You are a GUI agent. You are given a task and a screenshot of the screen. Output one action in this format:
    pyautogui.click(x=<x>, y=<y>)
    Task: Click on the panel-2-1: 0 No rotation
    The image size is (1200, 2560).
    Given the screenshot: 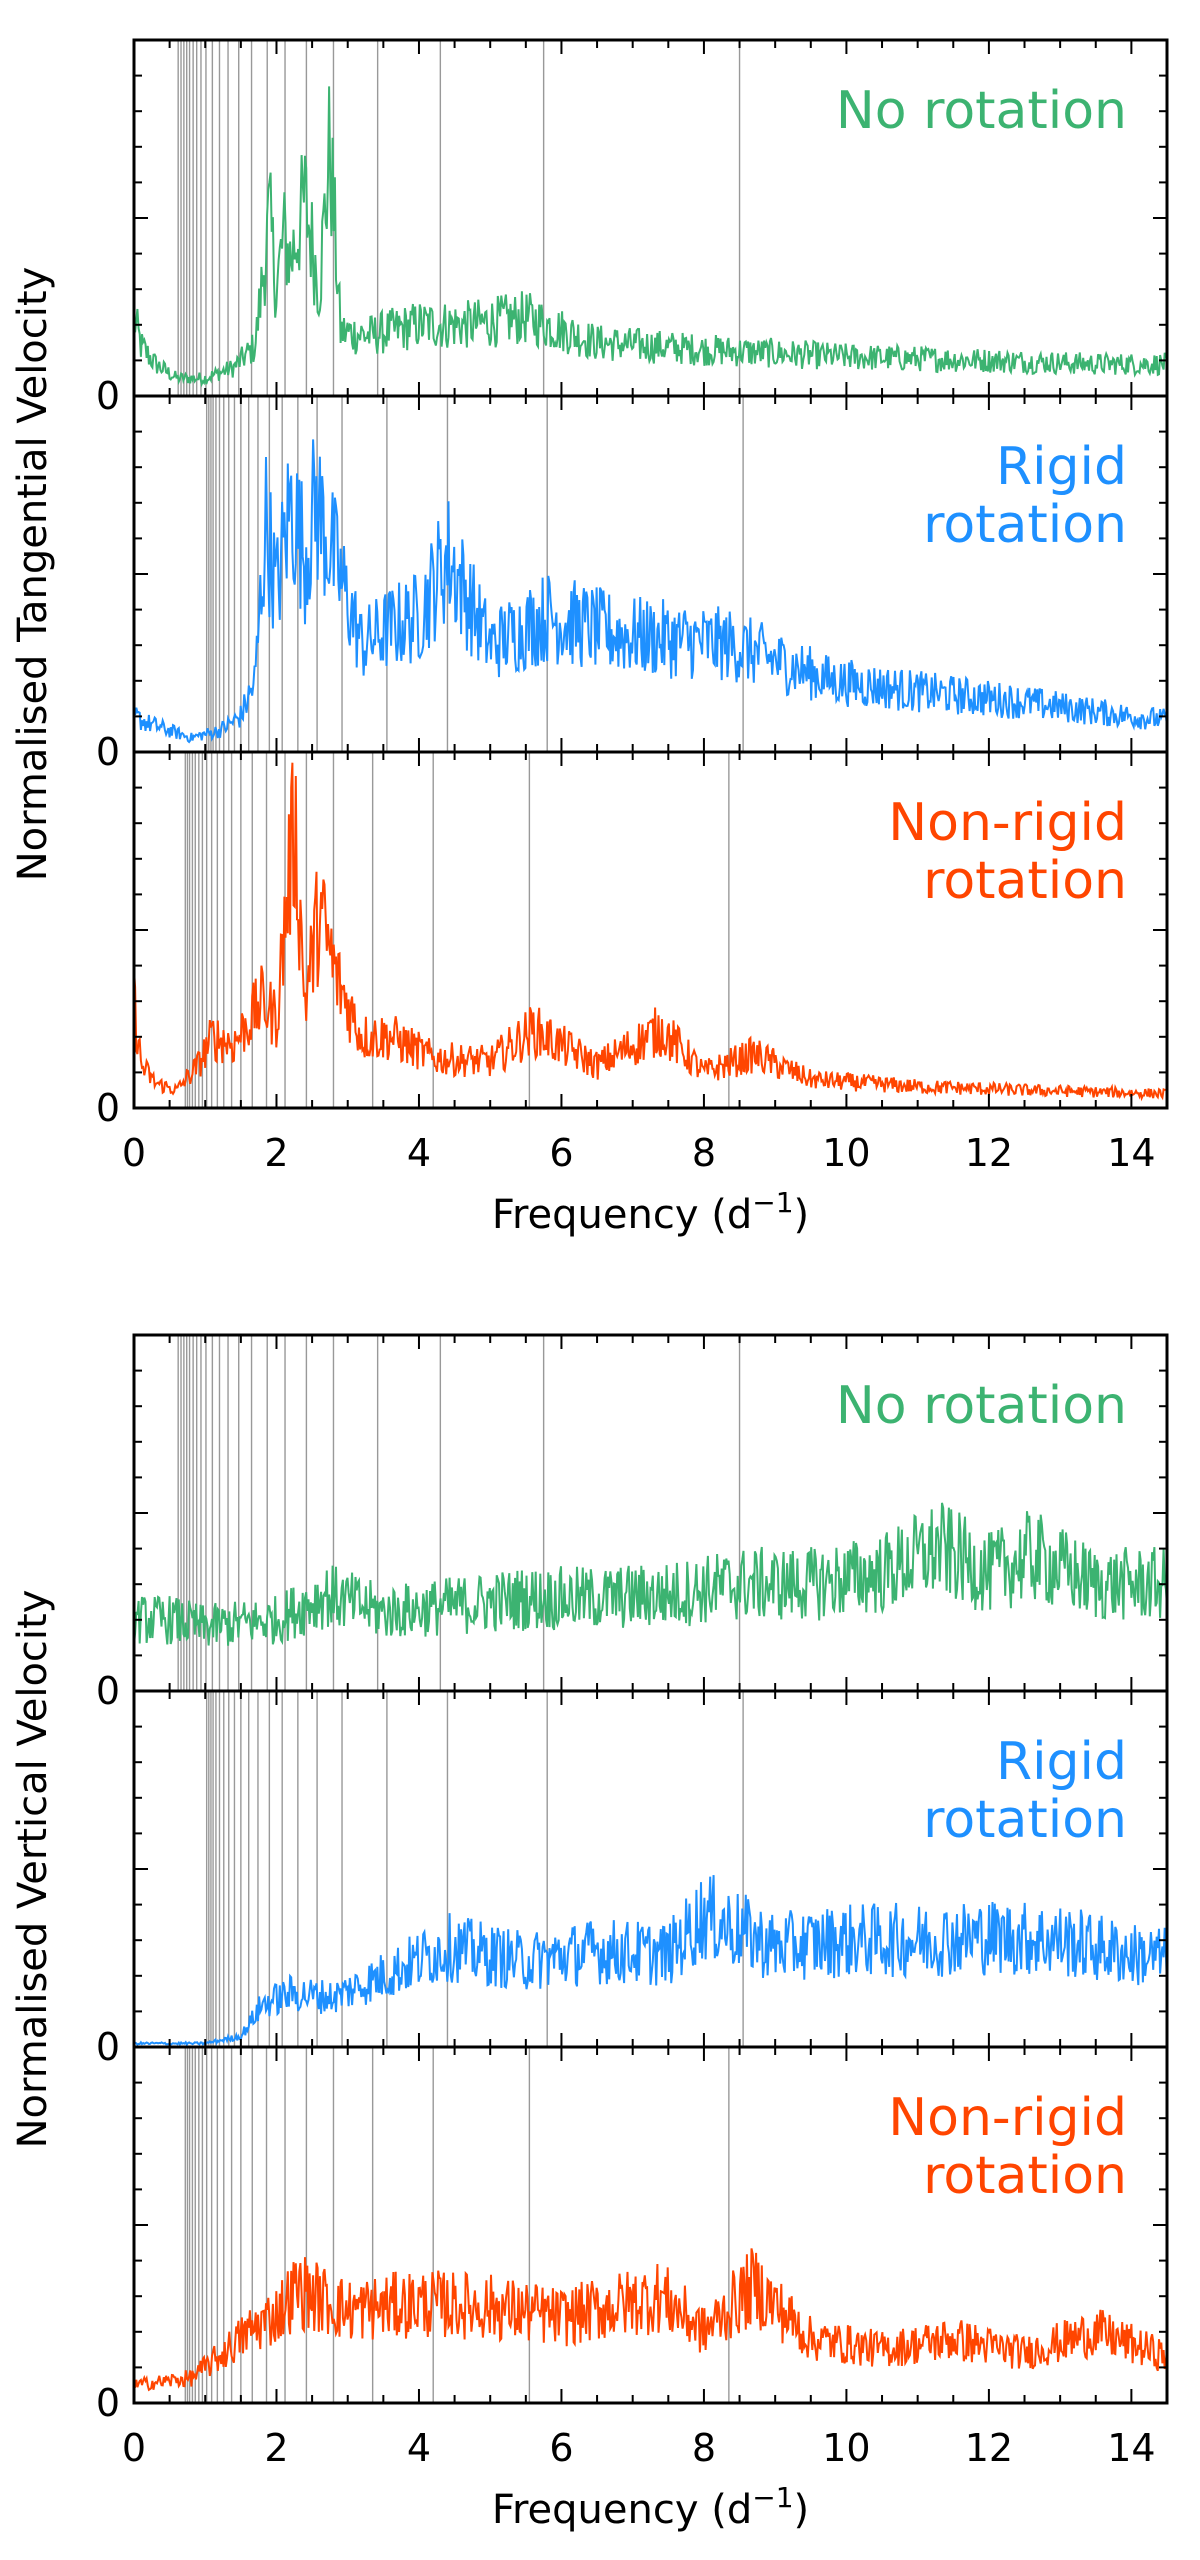 What is the action you would take?
    pyautogui.click(x=632, y=1523)
    